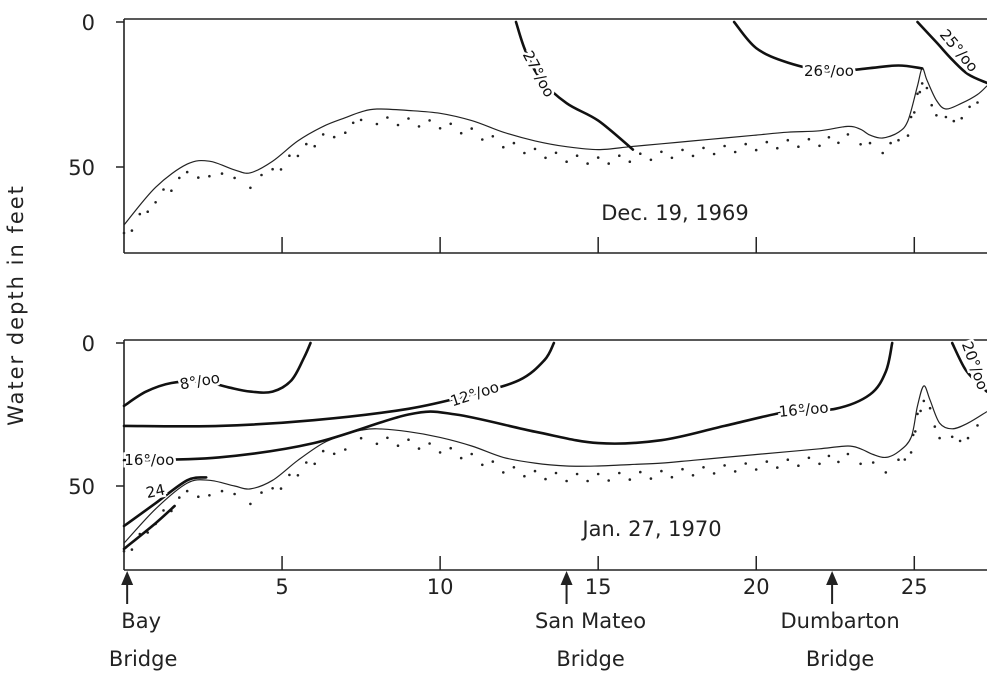 The width and height of the screenshot is (987, 679). What do you see at coordinates (832, 578) in the screenshot?
I see `landmark-arrow-head` at bounding box center [832, 578].